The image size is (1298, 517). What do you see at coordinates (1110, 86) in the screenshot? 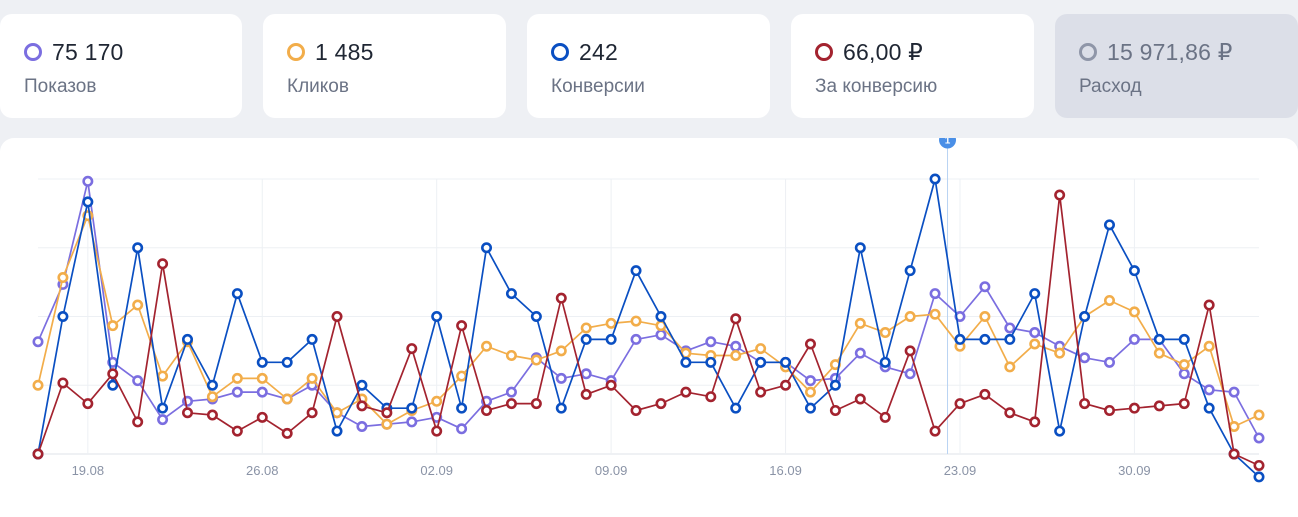
I see `metric-label: Расход` at bounding box center [1110, 86].